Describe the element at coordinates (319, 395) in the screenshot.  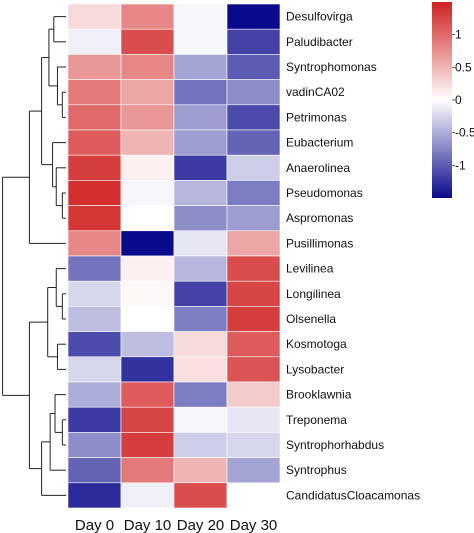
I see `row-label: Brooklawnia` at that location.